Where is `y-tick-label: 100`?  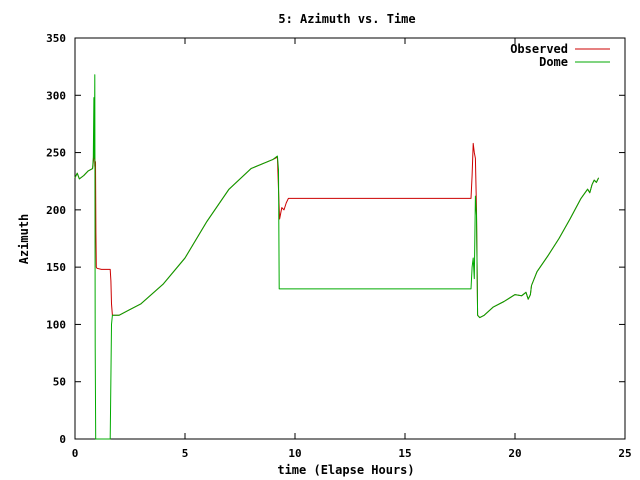 y-tick-label: 100 is located at coordinates (56, 324).